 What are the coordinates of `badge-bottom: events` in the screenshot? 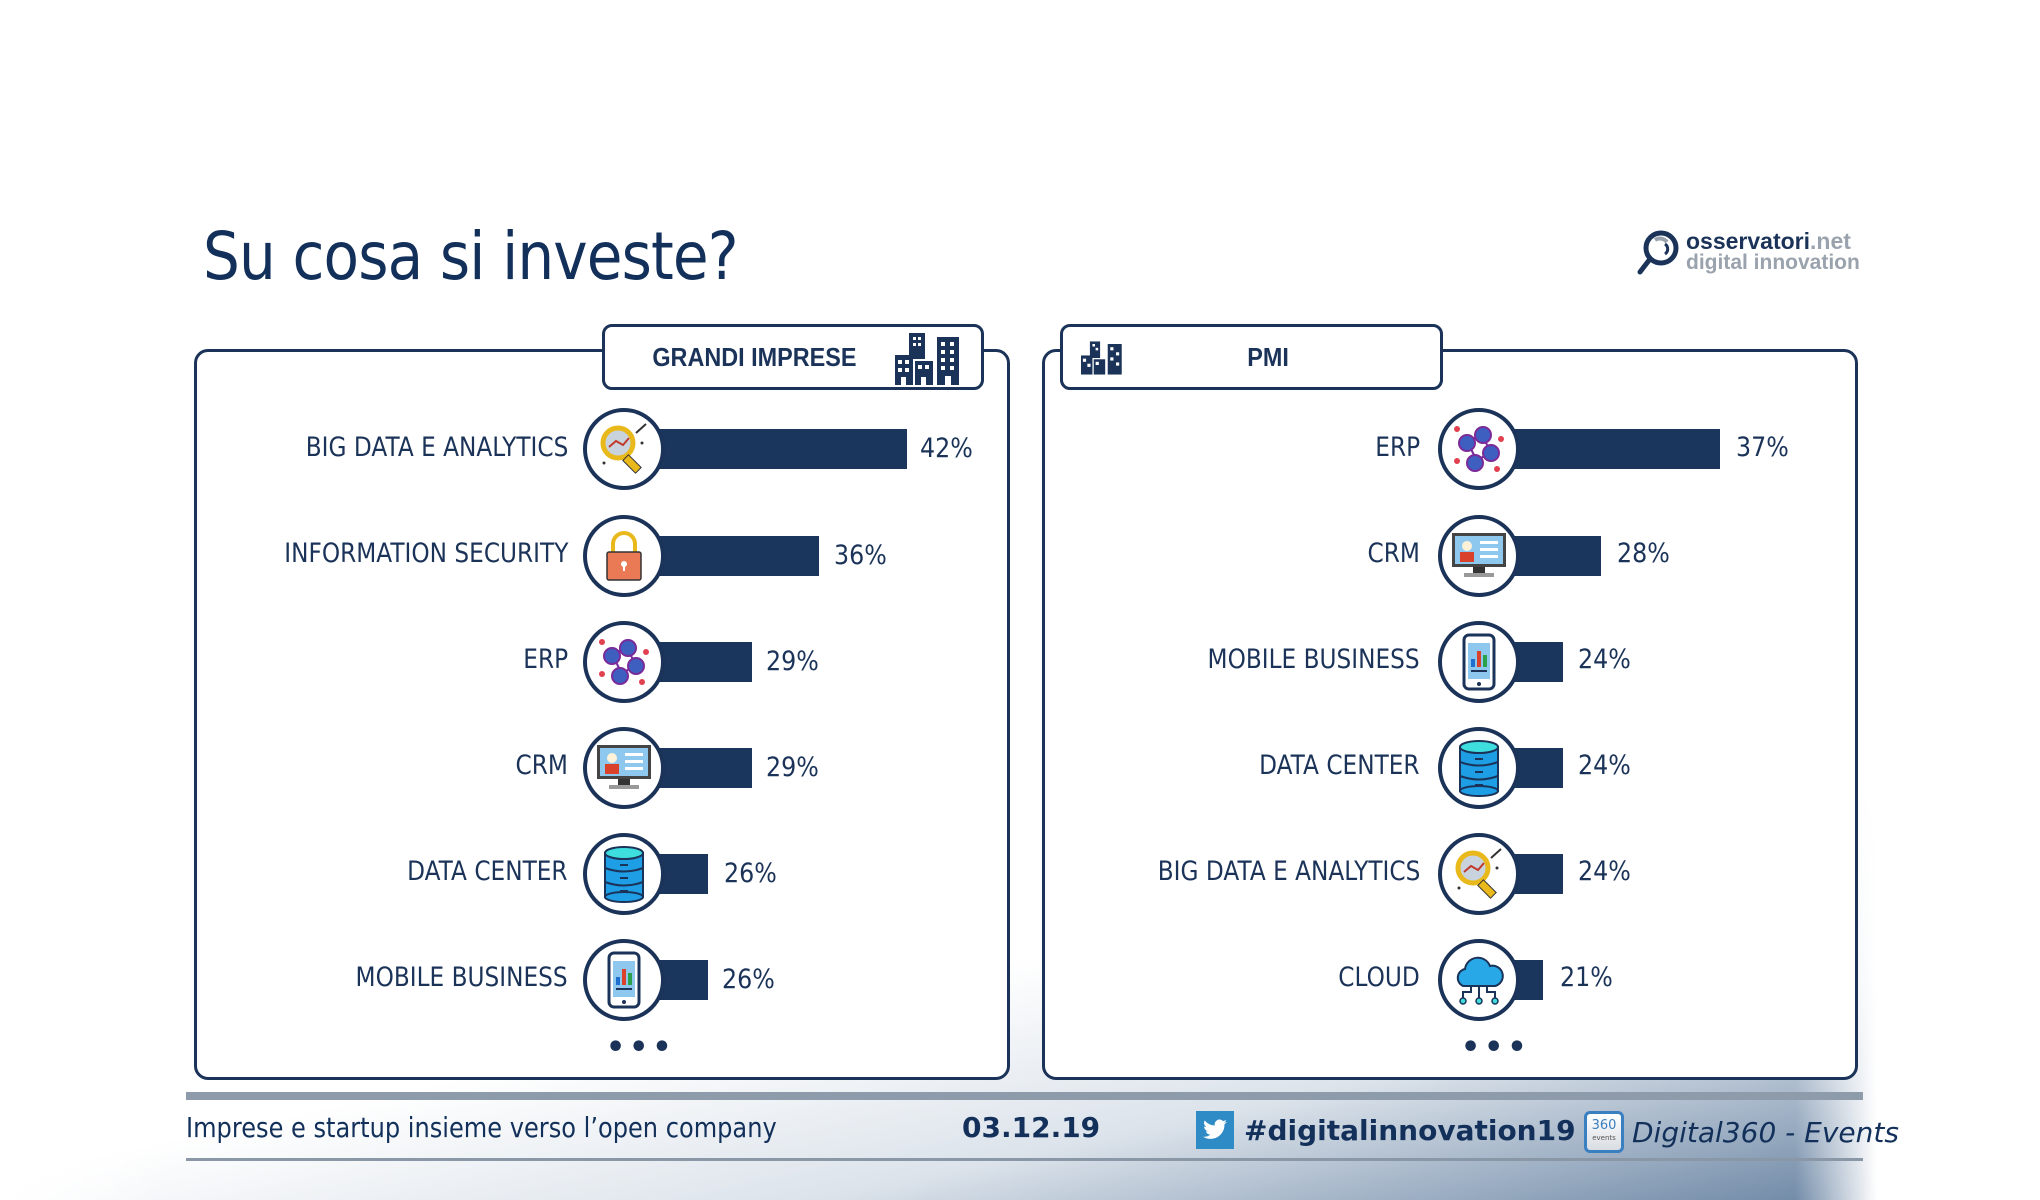 It's located at (1604, 1138).